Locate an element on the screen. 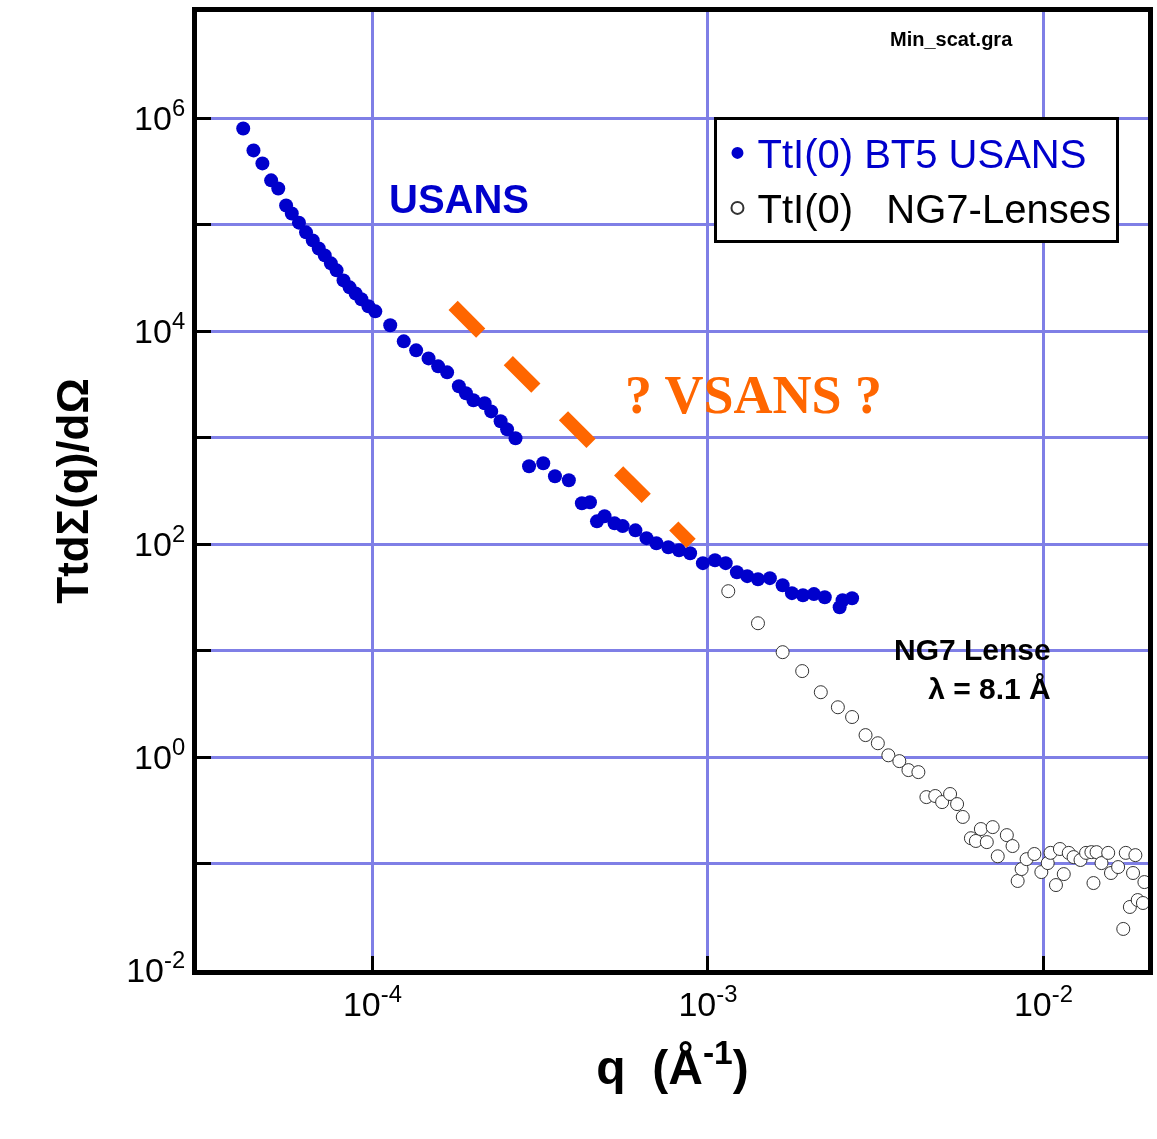 The width and height of the screenshot is (1157, 1139). y-tick-label: 10$^{0}$ is located at coordinates (160, 754).